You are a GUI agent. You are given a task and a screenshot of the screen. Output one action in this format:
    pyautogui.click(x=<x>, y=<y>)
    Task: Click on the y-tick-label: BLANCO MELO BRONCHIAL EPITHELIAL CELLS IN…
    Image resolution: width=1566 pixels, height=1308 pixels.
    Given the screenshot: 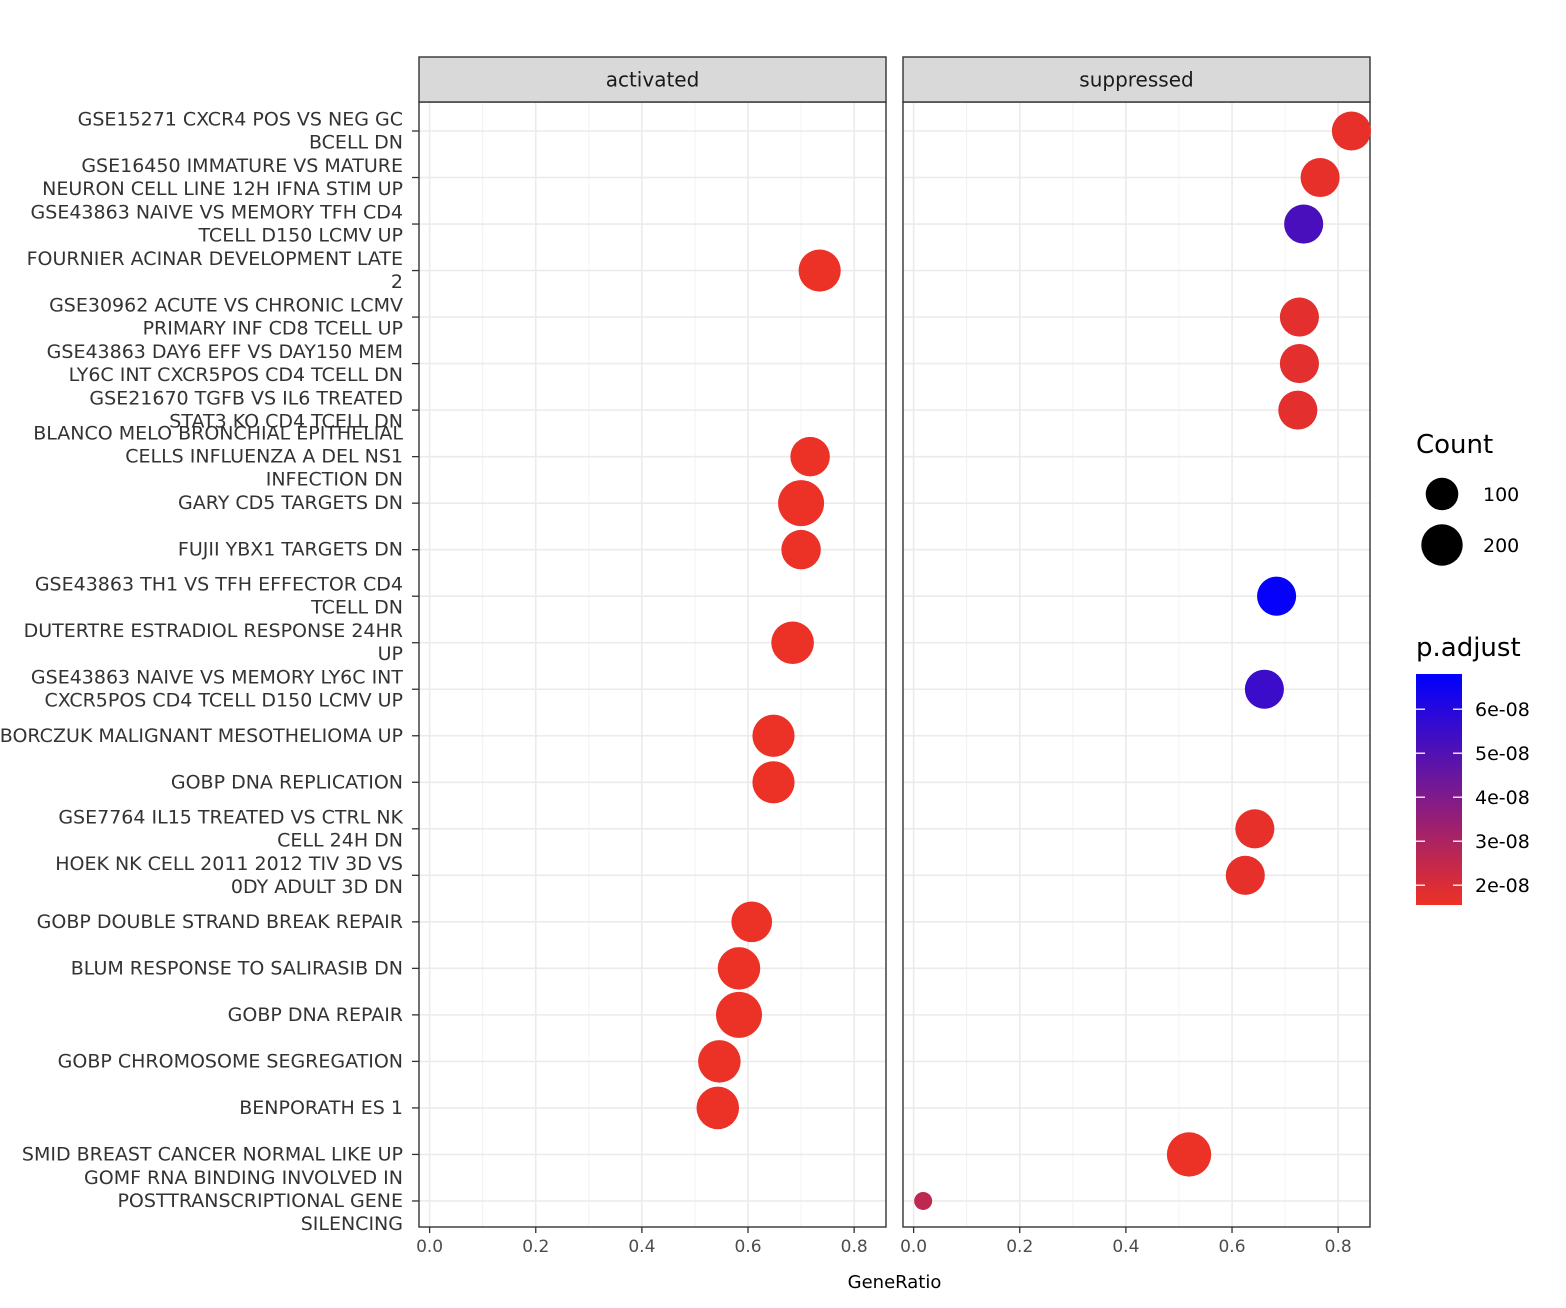 What is the action you would take?
    pyautogui.click(x=218, y=457)
    